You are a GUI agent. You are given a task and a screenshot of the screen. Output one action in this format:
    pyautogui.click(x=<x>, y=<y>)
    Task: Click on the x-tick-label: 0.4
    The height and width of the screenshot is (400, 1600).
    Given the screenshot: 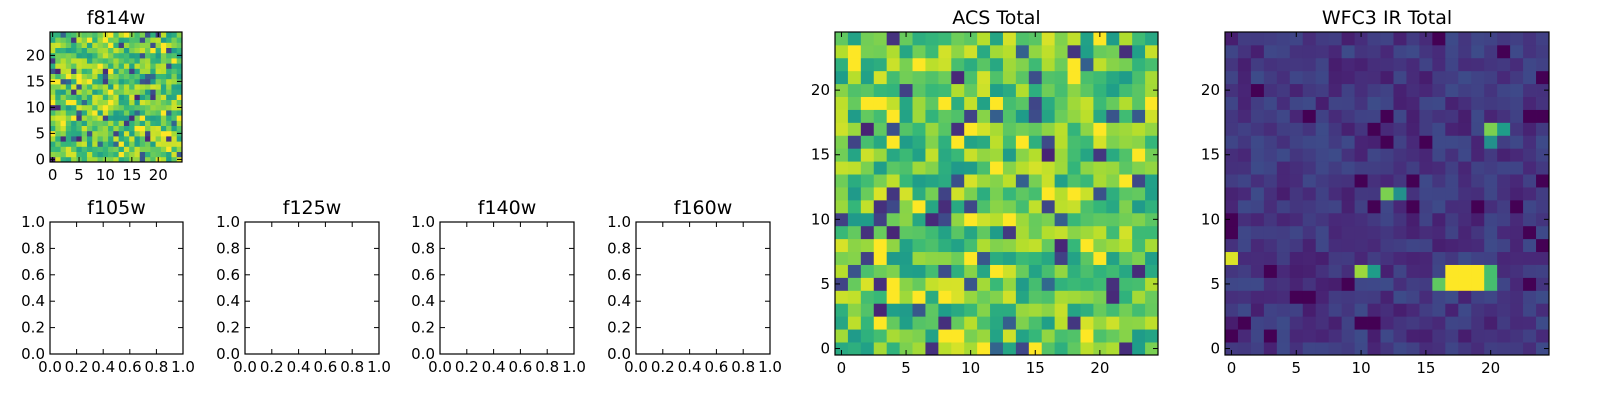 What is the action you would take?
    pyautogui.click(x=299, y=367)
    